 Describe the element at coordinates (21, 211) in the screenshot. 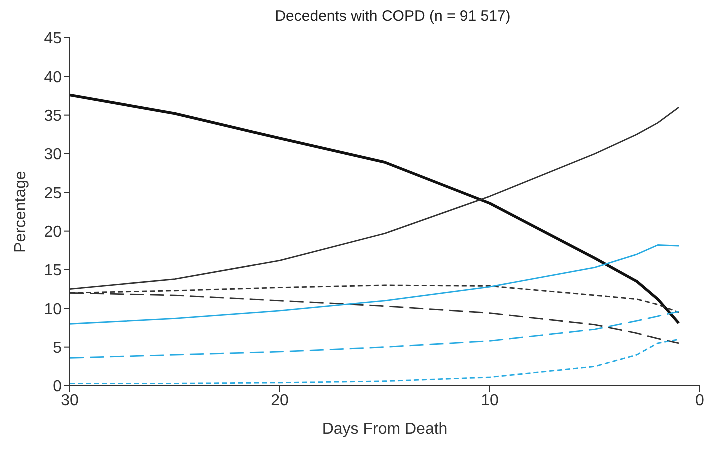

I see `y-axis-title: Percentage` at that location.